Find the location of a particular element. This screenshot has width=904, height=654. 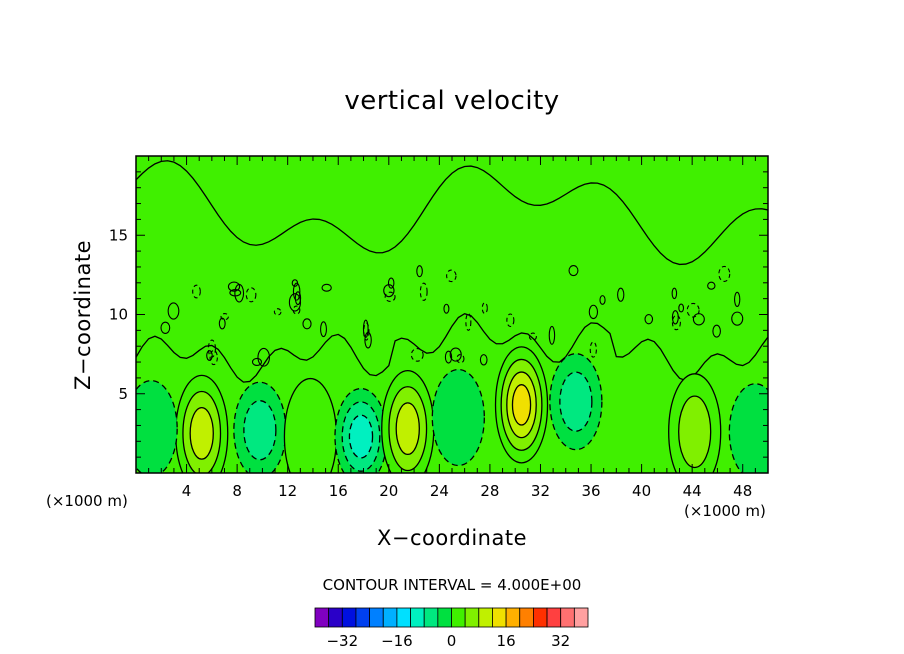

contour-interval-label: CONTOUR INTERVAL = 4.000E+00 is located at coordinates (452, 585).